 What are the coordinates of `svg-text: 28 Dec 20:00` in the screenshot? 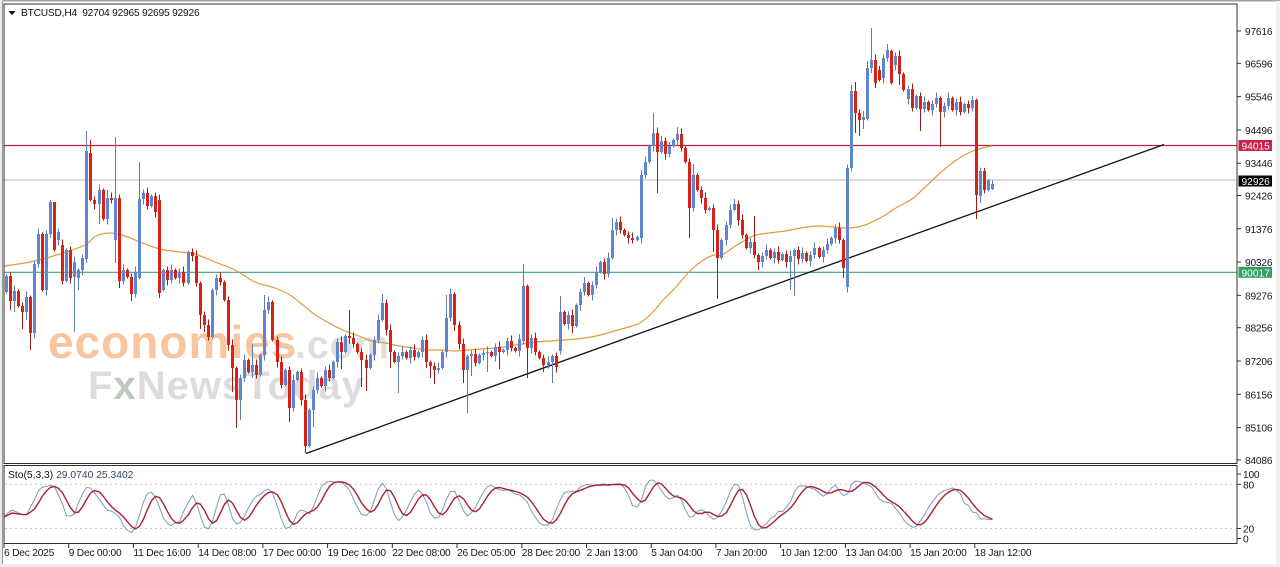 It's located at (551, 553).